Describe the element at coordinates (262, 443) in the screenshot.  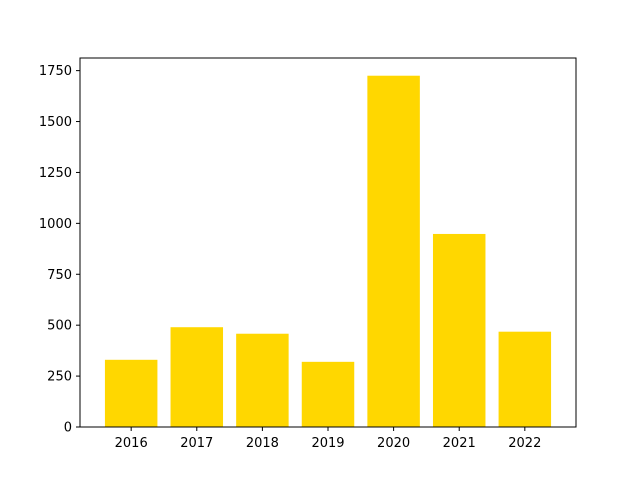
I see `x-tick-label: 2018` at that location.